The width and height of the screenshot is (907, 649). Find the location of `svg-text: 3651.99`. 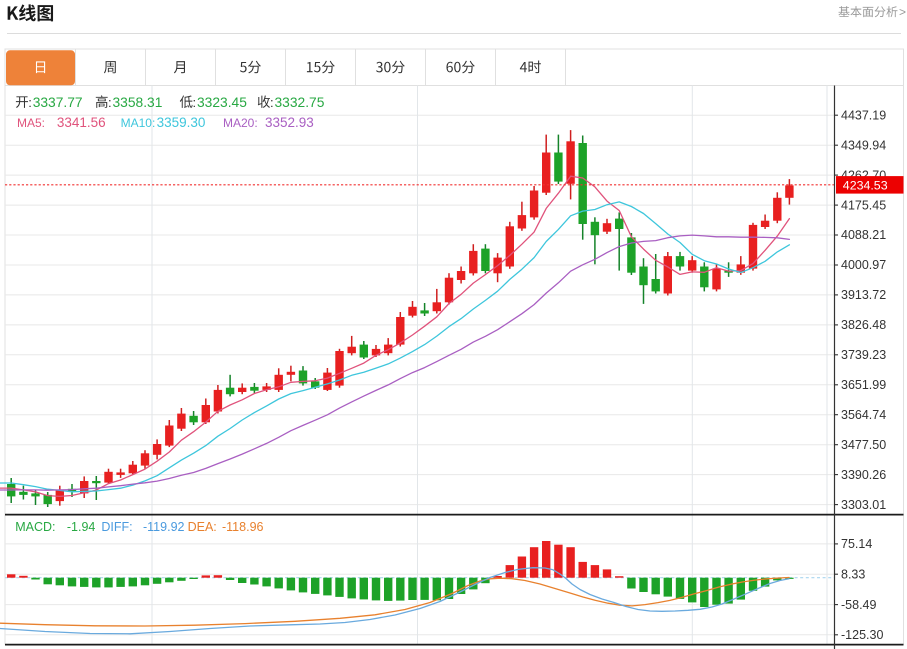

svg-text: 3651.99 is located at coordinates (863, 385).